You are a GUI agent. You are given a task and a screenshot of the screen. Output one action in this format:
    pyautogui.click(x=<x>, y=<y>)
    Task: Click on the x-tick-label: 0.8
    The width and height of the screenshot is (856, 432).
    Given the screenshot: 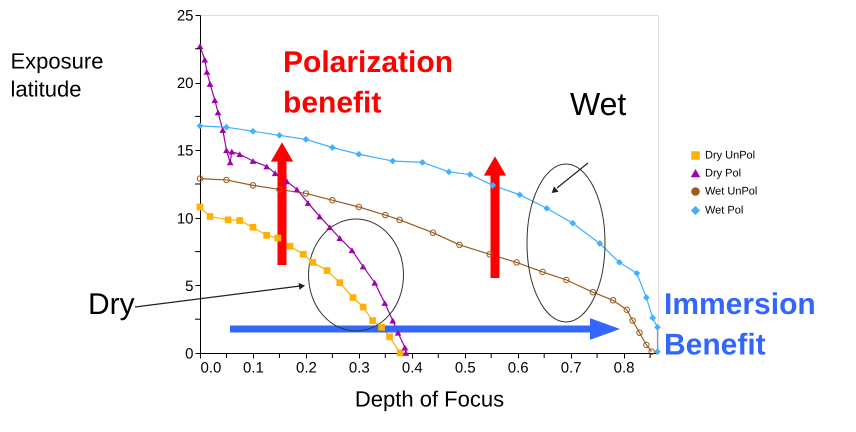 What is the action you would take?
    pyautogui.click(x=624, y=368)
    